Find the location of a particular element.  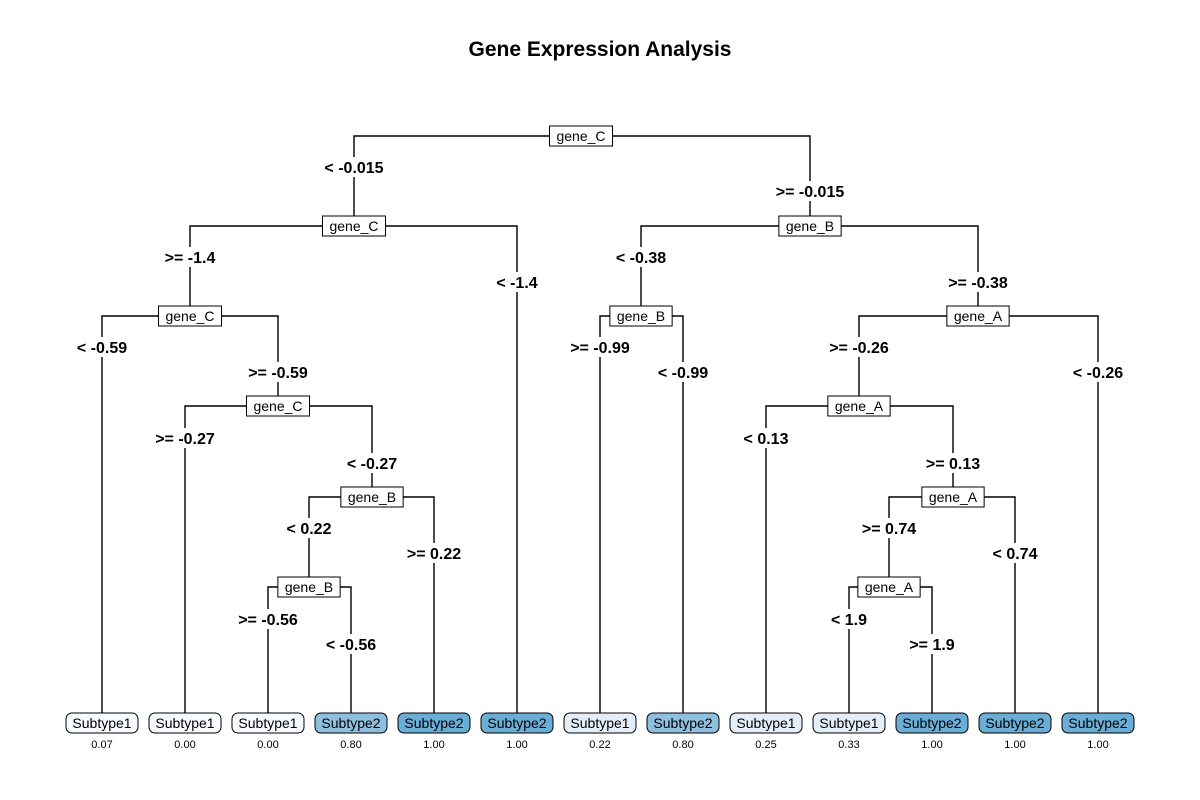

split-node-n4: gene_C is located at coordinates (190, 316).